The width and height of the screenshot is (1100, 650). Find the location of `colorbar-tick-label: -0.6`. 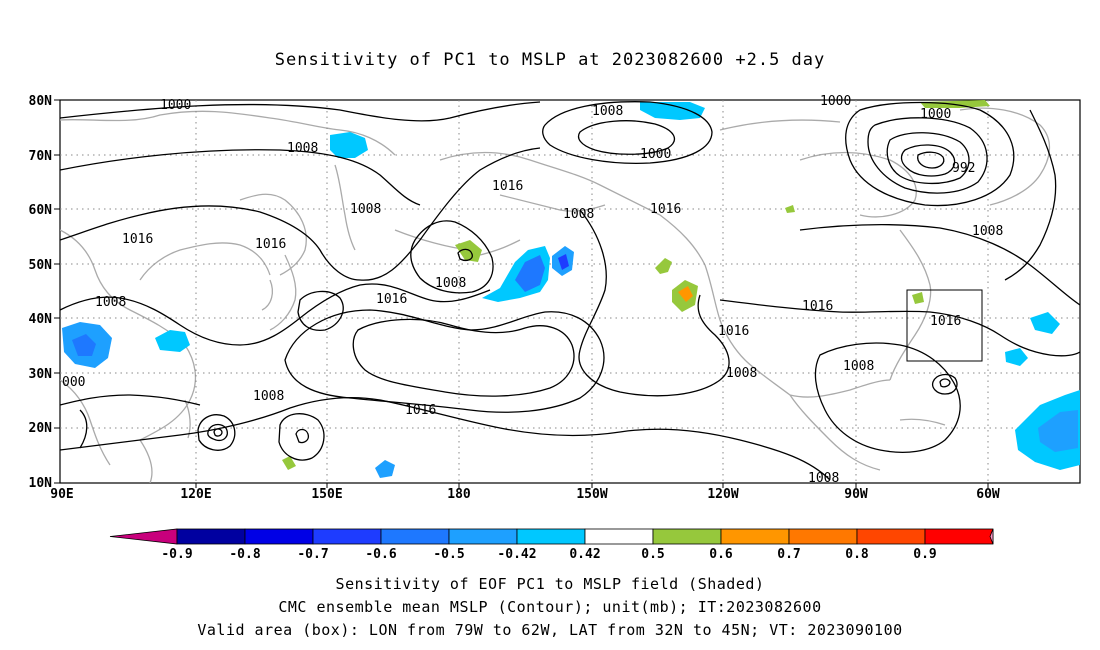

colorbar-tick-label: -0.6 is located at coordinates (380, 554).